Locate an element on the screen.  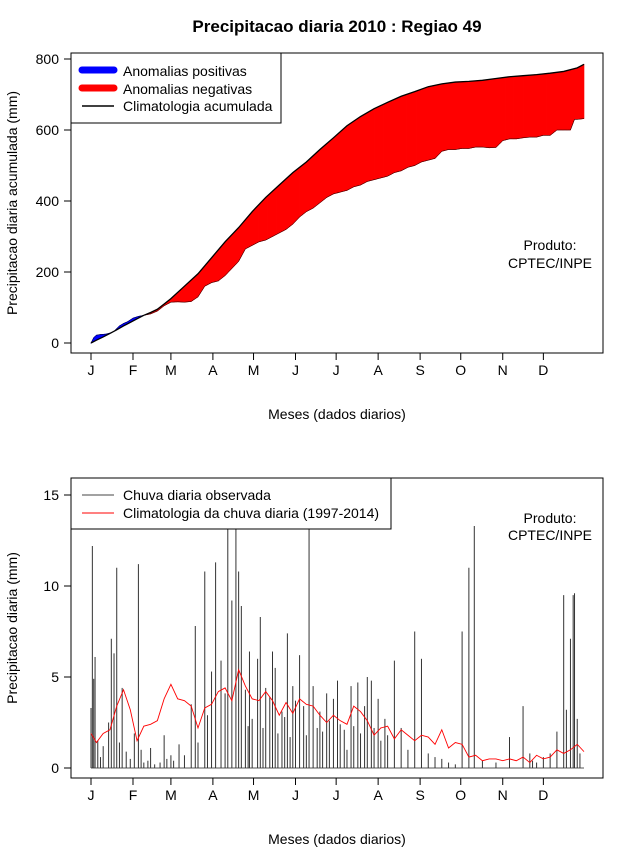
y-tick-label: 5 is located at coordinates (55, 677).